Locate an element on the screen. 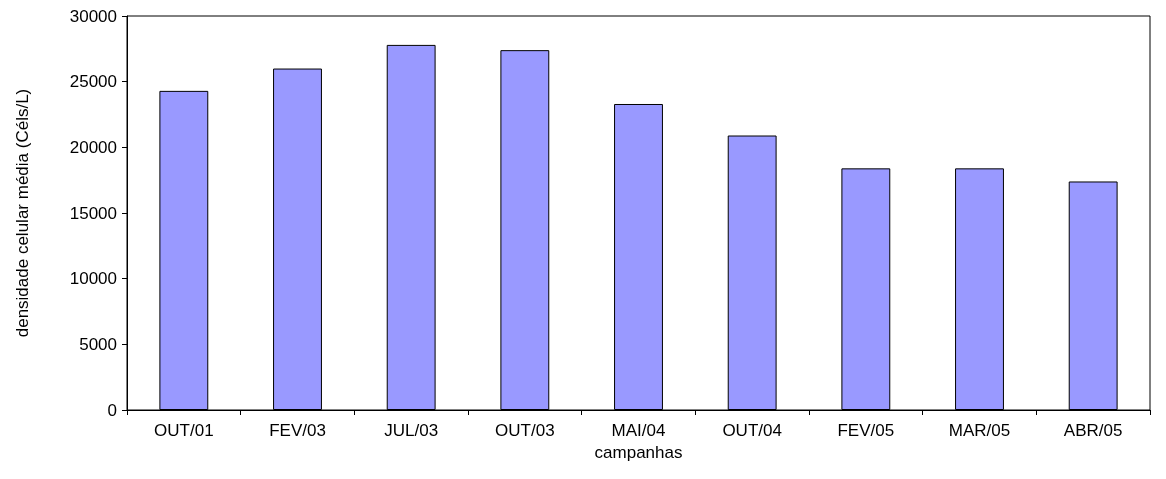 This screenshot has width=1166, height=479. y-tick-label: 20000 is located at coordinates (93, 147).